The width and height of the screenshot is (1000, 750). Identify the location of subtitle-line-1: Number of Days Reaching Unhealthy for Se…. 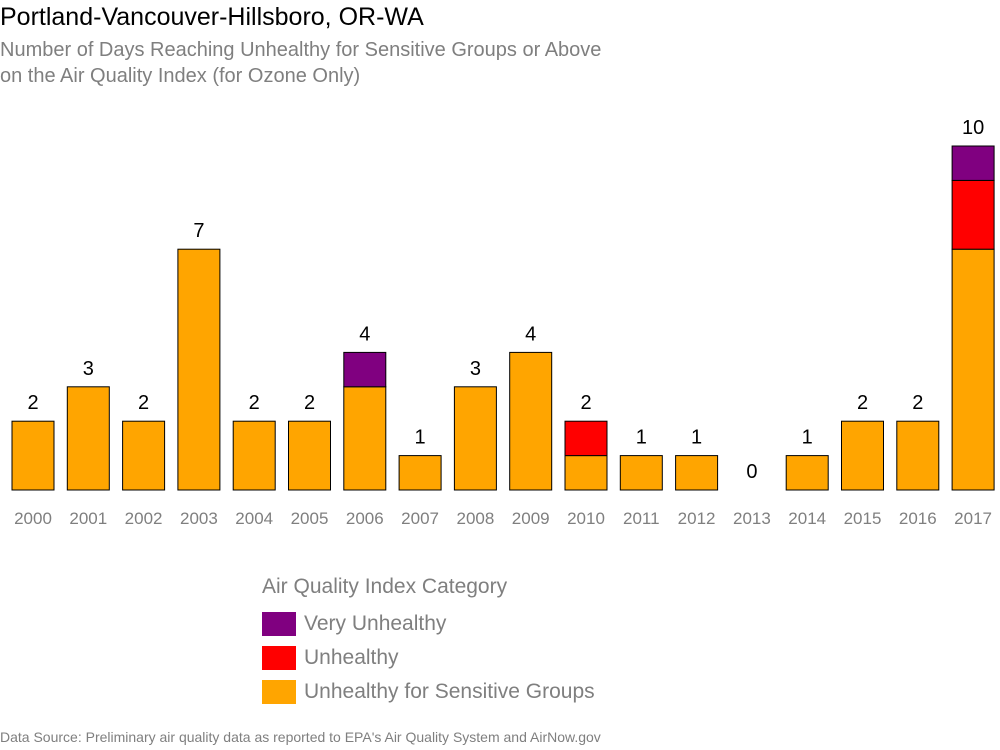
(301, 50).